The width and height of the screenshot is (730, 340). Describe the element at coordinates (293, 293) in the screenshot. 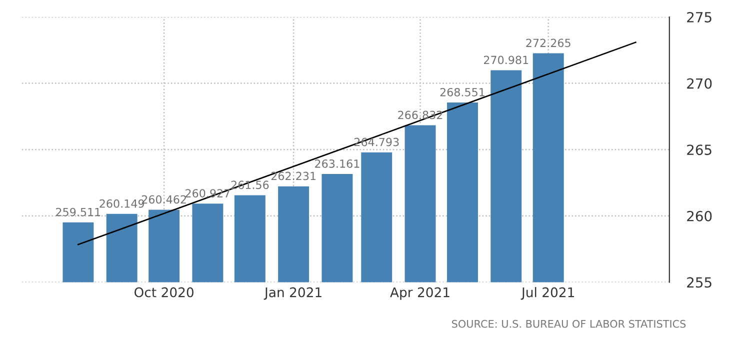

I see `x-tick-label: Jan 2021` at that location.